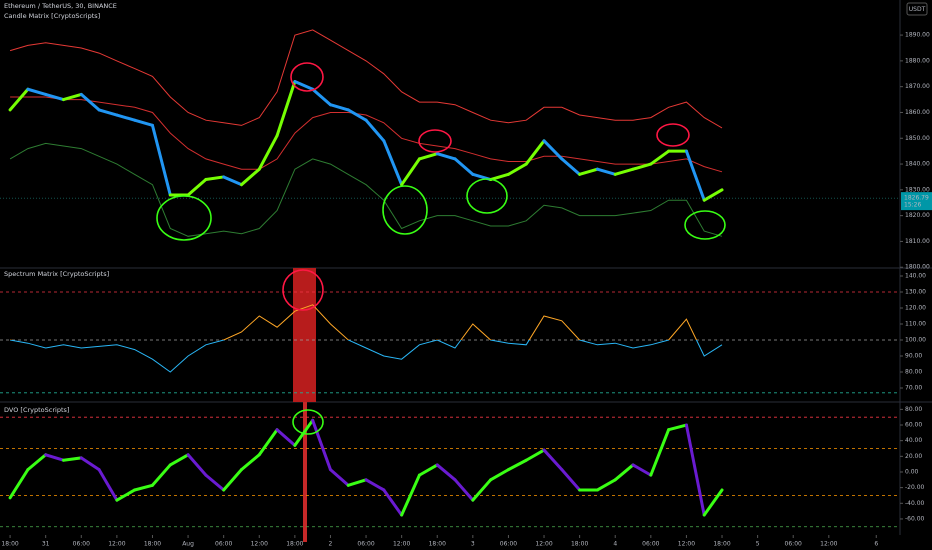 This screenshot has height=550, width=932. What do you see at coordinates (915, 487) in the screenshot?
I see `y-tick-label: -20.00` at bounding box center [915, 487].